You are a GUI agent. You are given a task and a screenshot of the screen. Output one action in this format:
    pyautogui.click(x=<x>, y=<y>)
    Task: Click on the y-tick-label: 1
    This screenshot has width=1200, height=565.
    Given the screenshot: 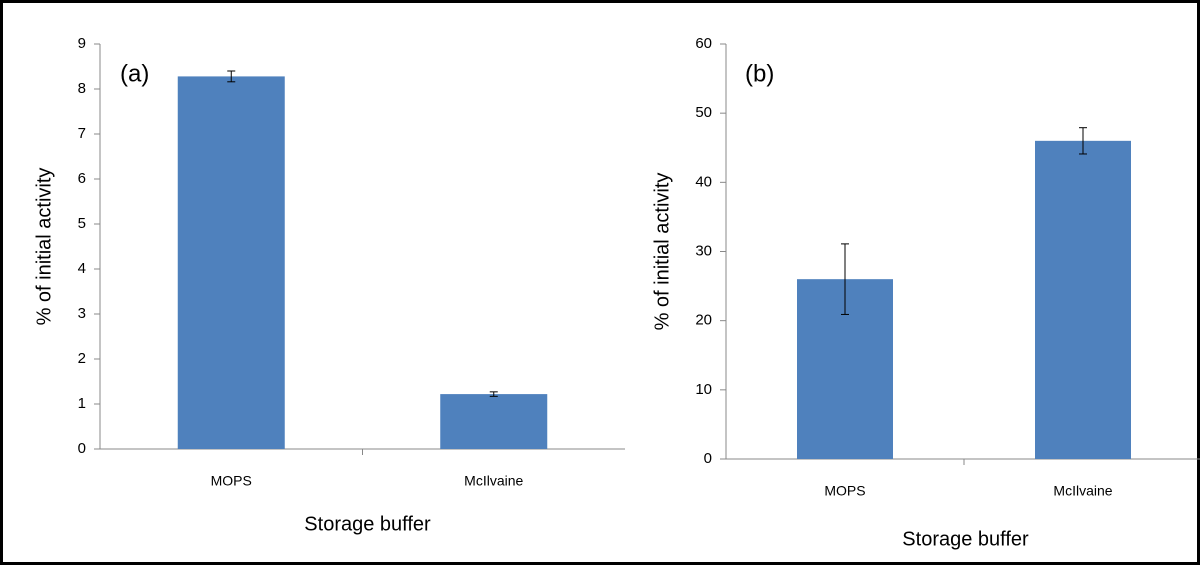 What is the action you would take?
    pyautogui.click(x=82, y=403)
    